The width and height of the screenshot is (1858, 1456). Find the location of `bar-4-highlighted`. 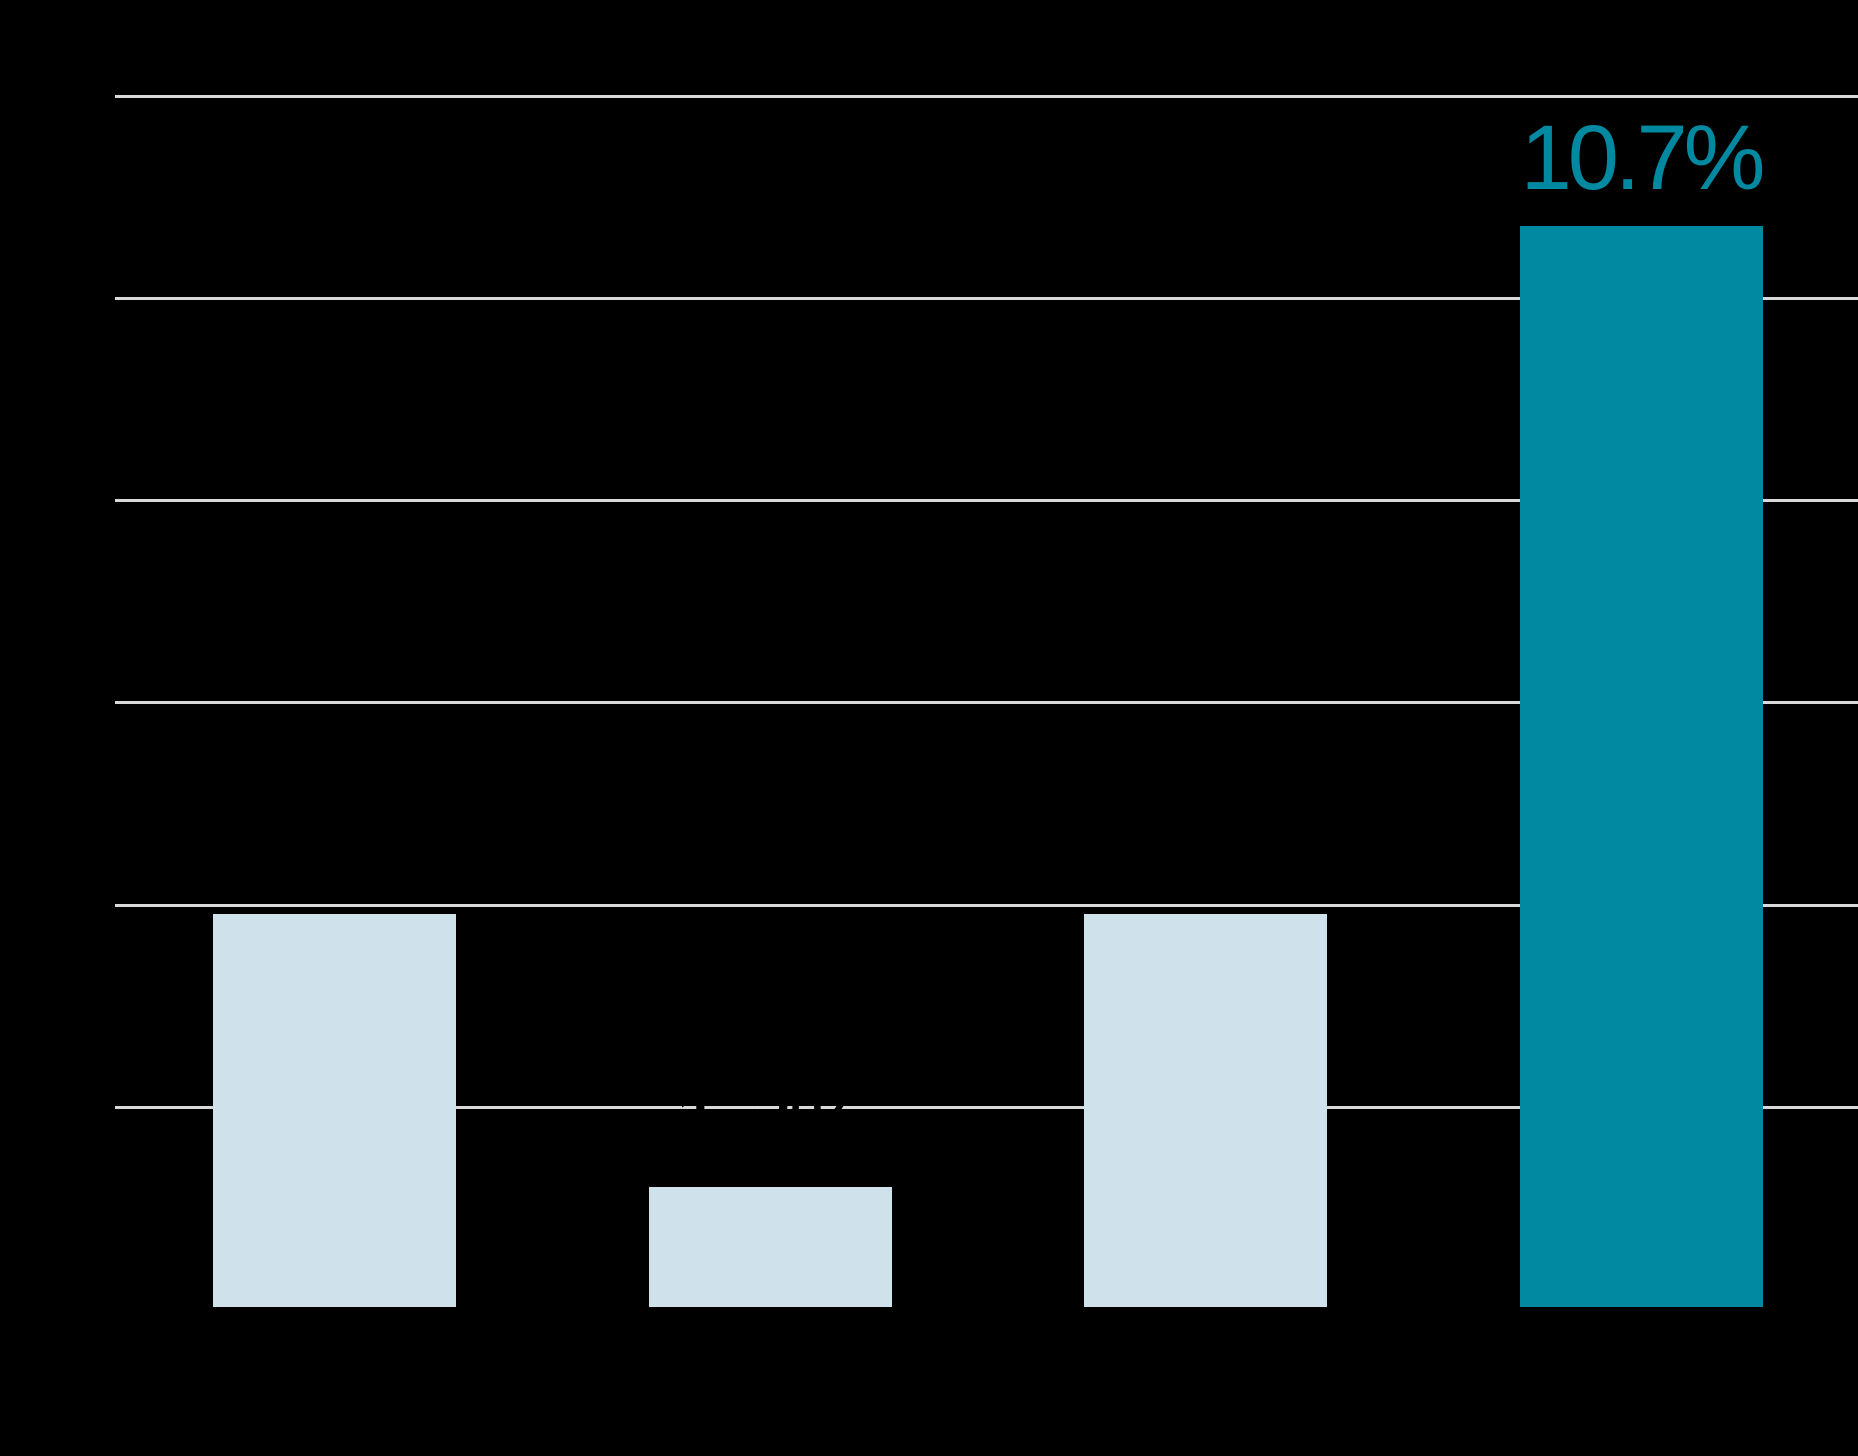

bar-4-highlighted is located at coordinates (1641, 766).